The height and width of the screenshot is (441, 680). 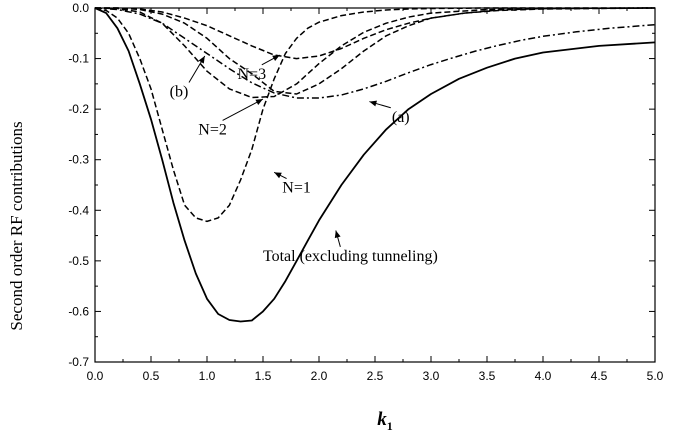 What do you see at coordinates (263, 376) in the screenshot?
I see `x-tick-label: 1.5` at bounding box center [263, 376].